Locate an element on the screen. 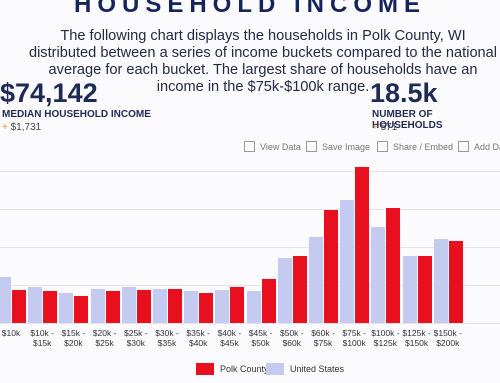 Image resolution: width=500 pixels, height=383 pixels. change-value: 571 is located at coordinates (389, 127).